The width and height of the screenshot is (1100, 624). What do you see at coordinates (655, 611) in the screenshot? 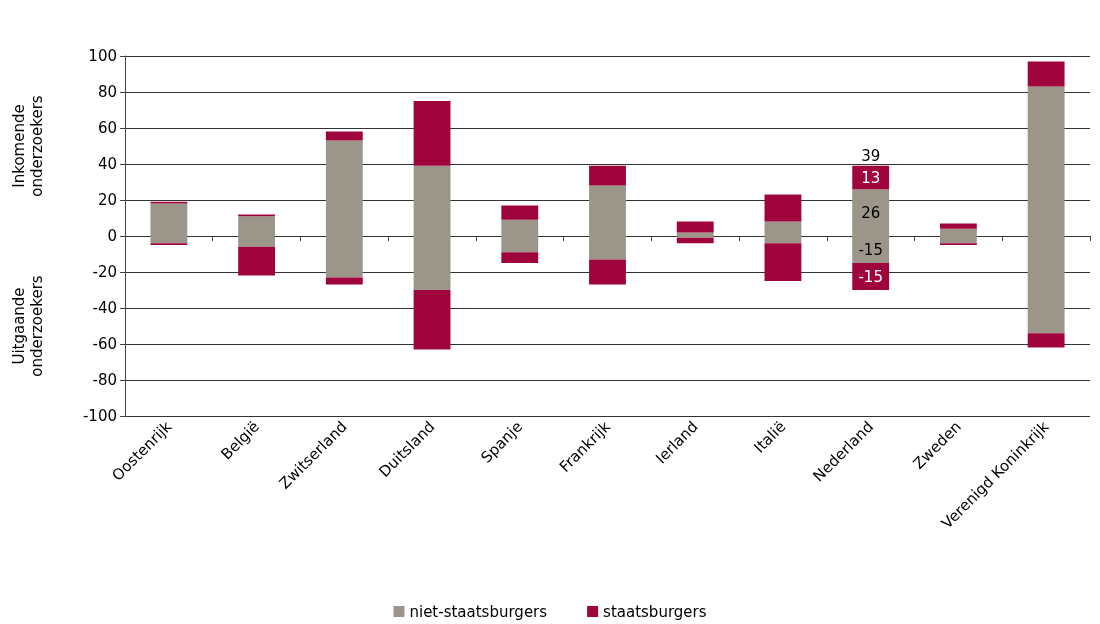
I see `legend-label: staatsburgers` at bounding box center [655, 611].